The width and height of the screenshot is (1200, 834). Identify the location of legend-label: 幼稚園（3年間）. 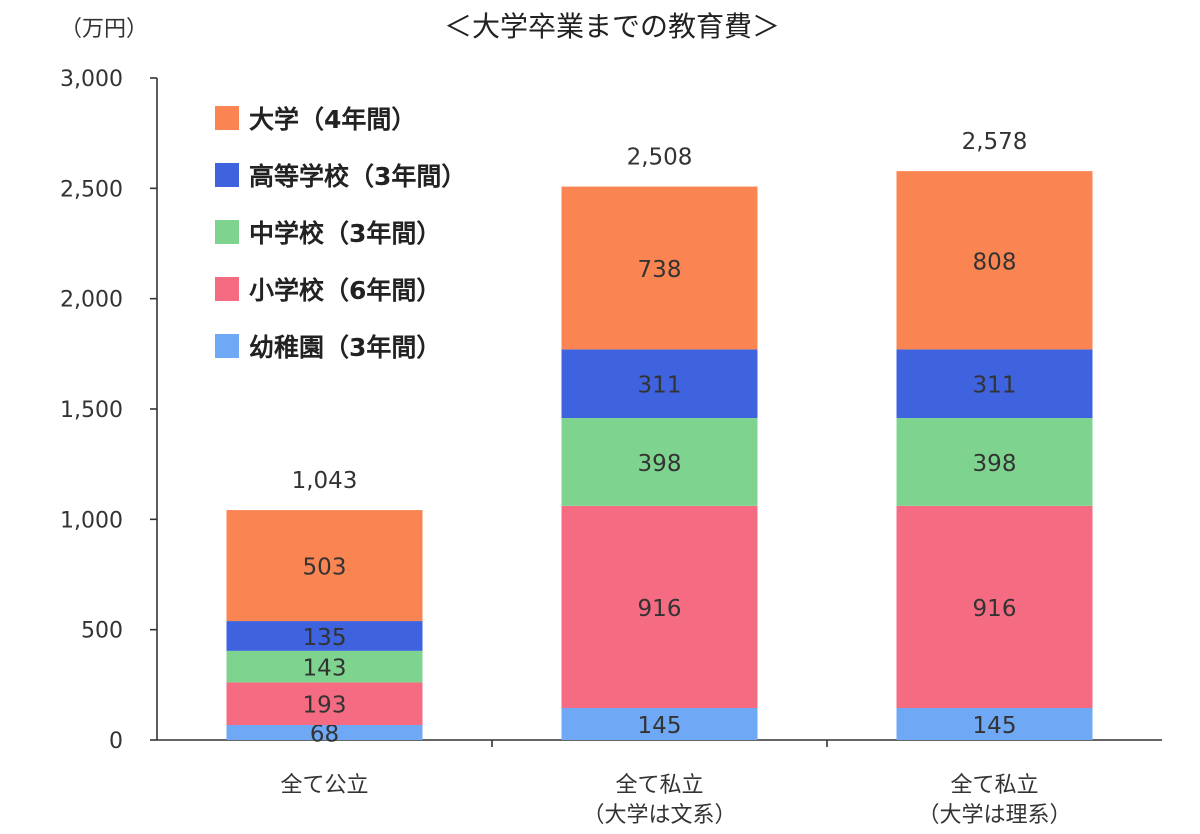
(345, 347).